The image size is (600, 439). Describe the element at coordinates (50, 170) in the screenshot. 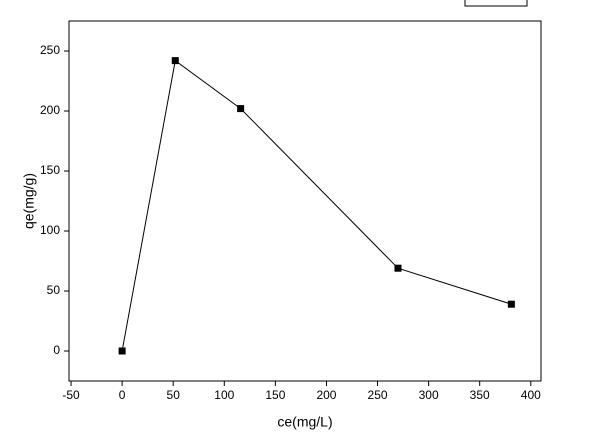

I see `y-tick-label: 150` at that location.